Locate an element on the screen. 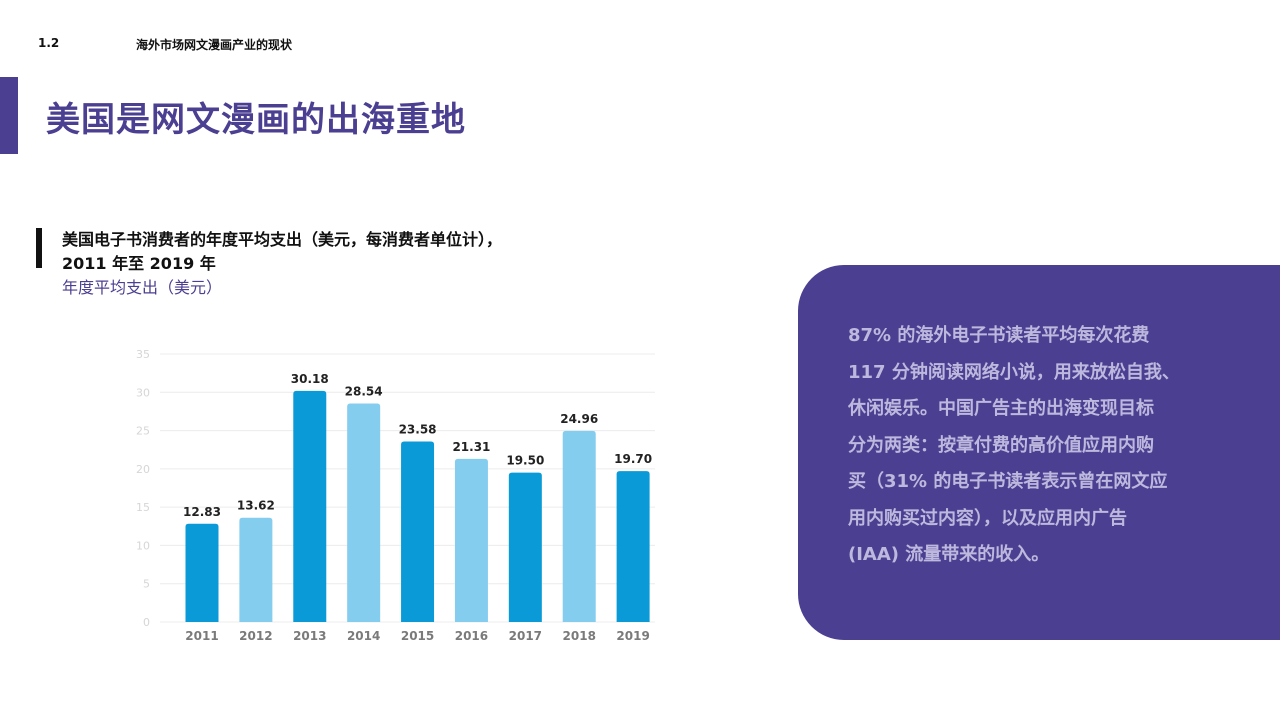 This screenshot has width=1280, height=720. bar-2013 is located at coordinates (310, 506).